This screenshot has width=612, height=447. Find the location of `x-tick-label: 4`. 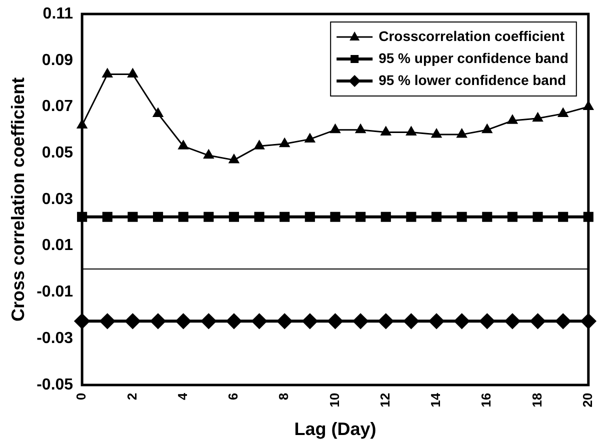

x-tick-label: 4 is located at coordinates (182, 396).